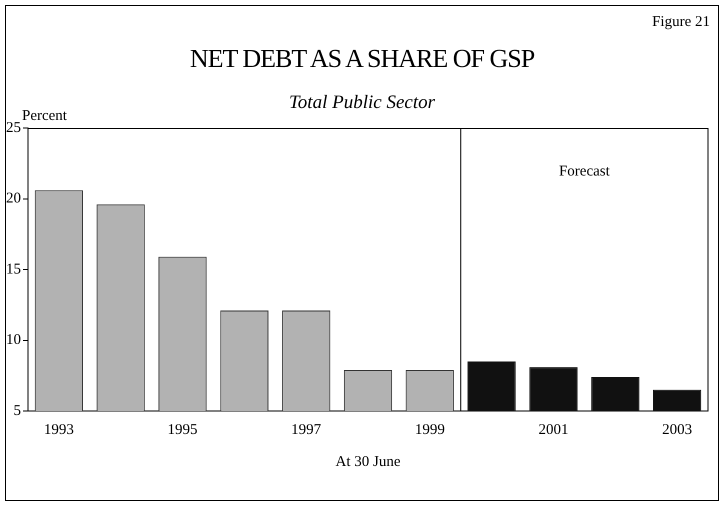 This screenshot has width=724, height=505. Describe the element at coordinates (368, 462) in the screenshot. I see `x-axis-title: At 30 June` at that location.